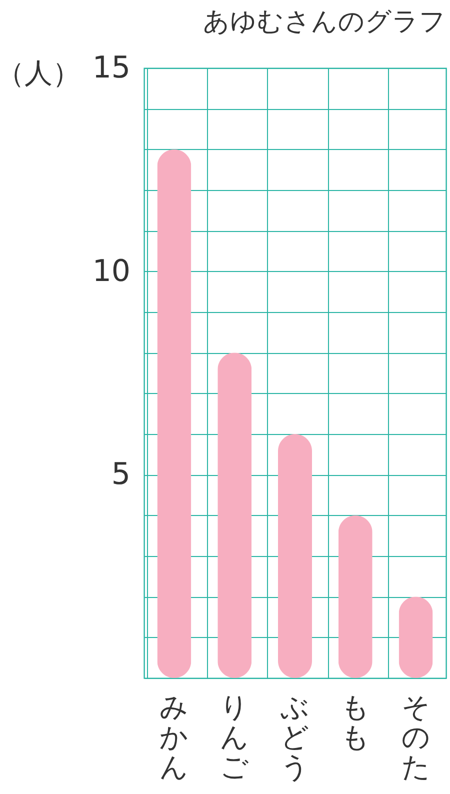  Describe the element at coordinates (415, 737) in the screenshot. I see `x-tick-label: そのた` at that location.